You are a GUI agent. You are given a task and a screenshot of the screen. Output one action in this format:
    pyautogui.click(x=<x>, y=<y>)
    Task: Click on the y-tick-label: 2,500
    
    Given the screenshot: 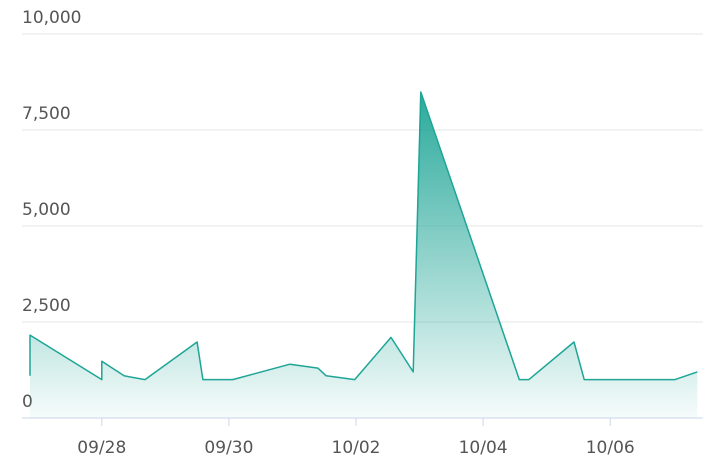 What is the action you would take?
    pyautogui.click(x=46, y=306)
    